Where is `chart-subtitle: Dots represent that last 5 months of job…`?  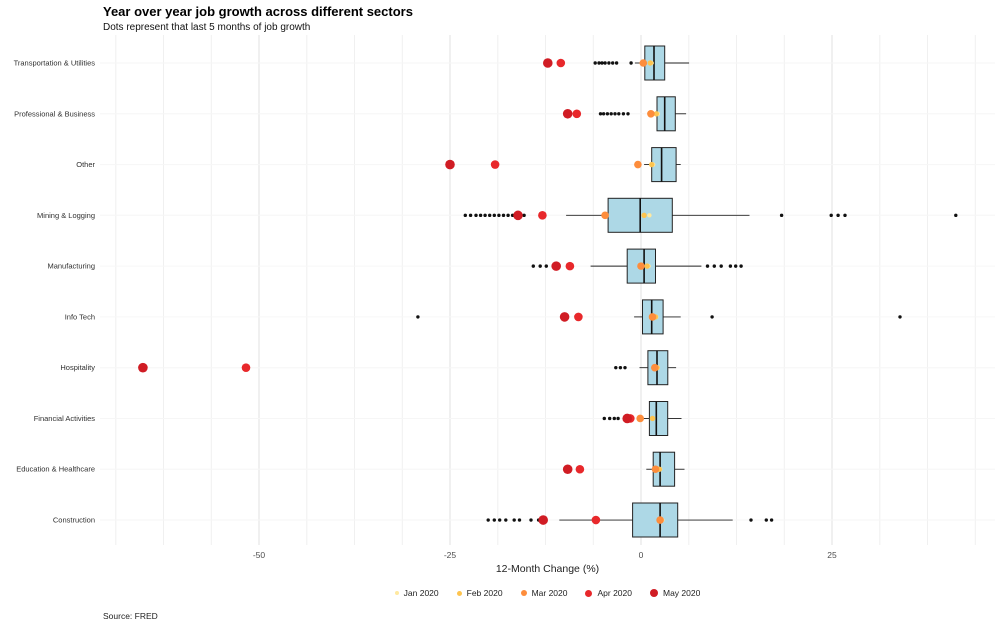 chart-subtitle: Dots represent that last 5 months of job… is located at coordinates (207, 27).